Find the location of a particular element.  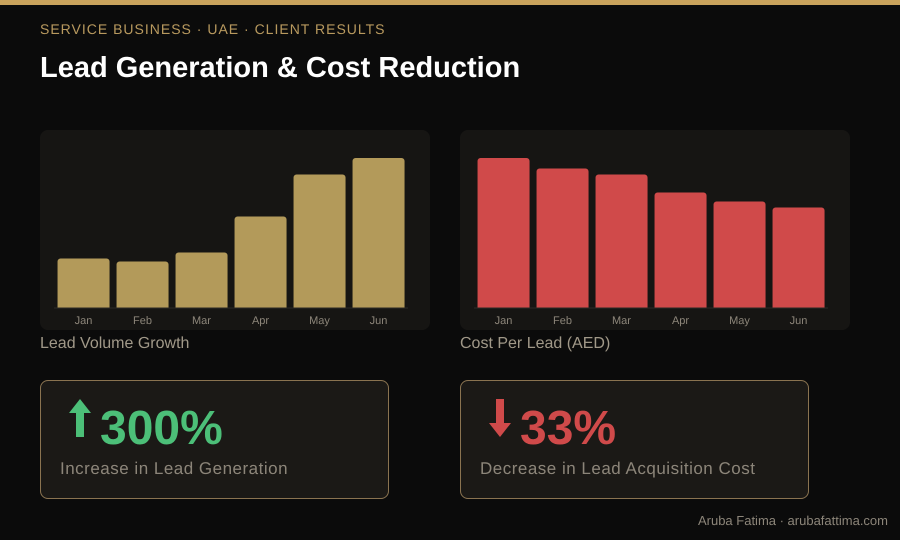

text: Decrease in Lead Acquisition Cost is located at coordinates (618, 469).